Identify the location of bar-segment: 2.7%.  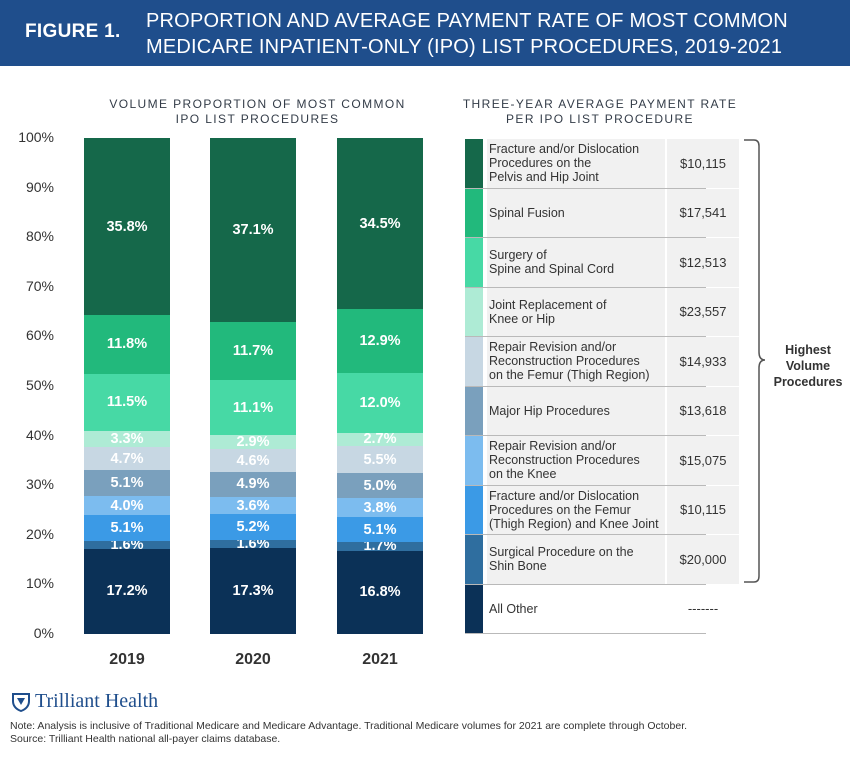
(380, 439).